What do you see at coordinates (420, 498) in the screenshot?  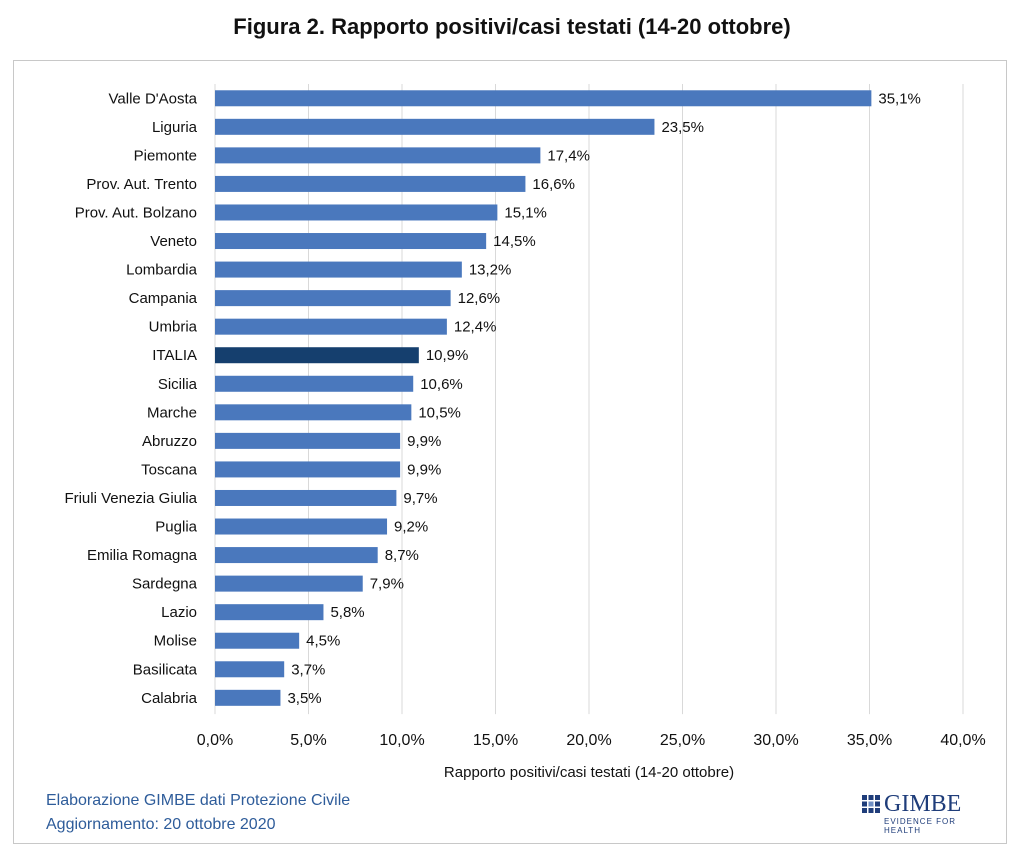 I see `value-label: 9,7%` at bounding box center [420, 498].